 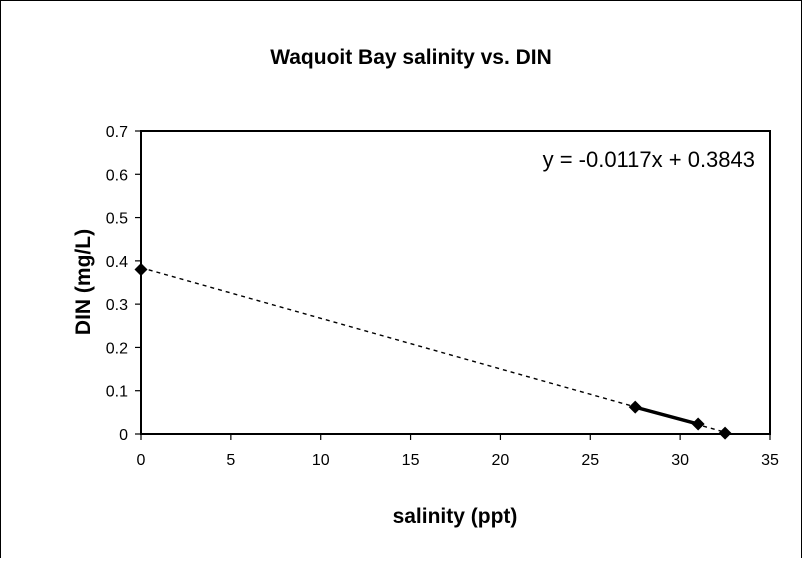 What do you see at coordinates (321, 460) in the screenshot?
I see `x-tick-label: 10` at bounding box center [321, 460].